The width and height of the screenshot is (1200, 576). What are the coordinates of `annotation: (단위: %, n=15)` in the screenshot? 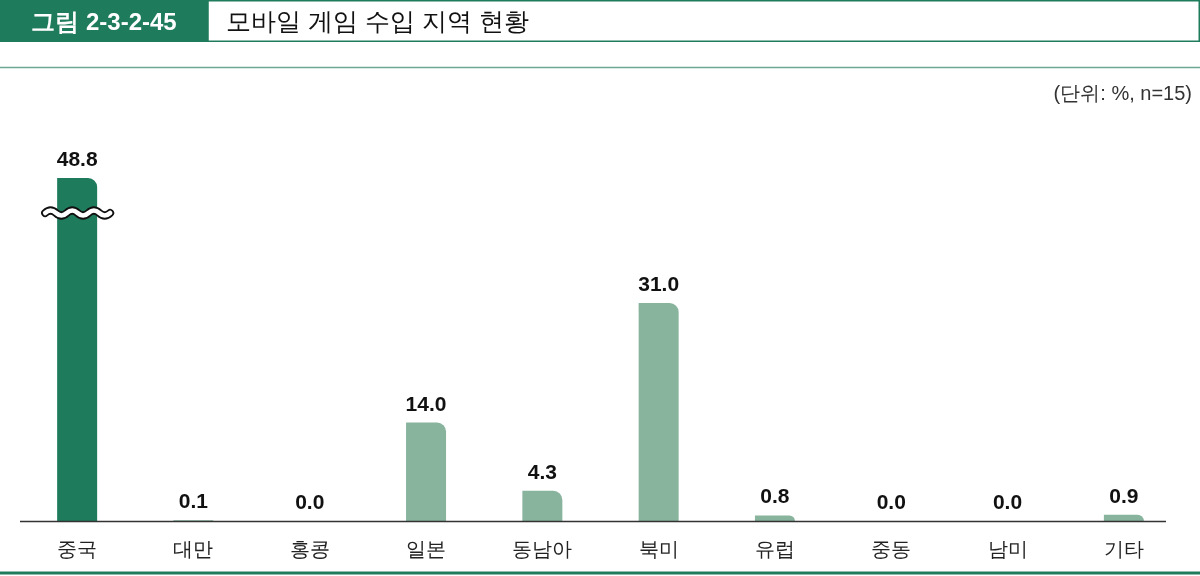 It's located at (1122, 93).